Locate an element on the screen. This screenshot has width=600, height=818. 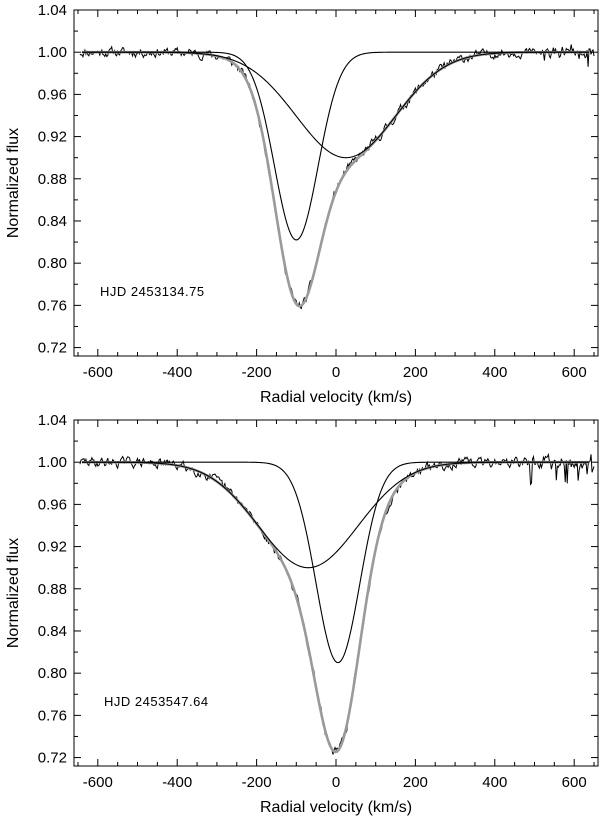
annotation-1: HJD 2453134.75 is located at coordinates (152, 291).